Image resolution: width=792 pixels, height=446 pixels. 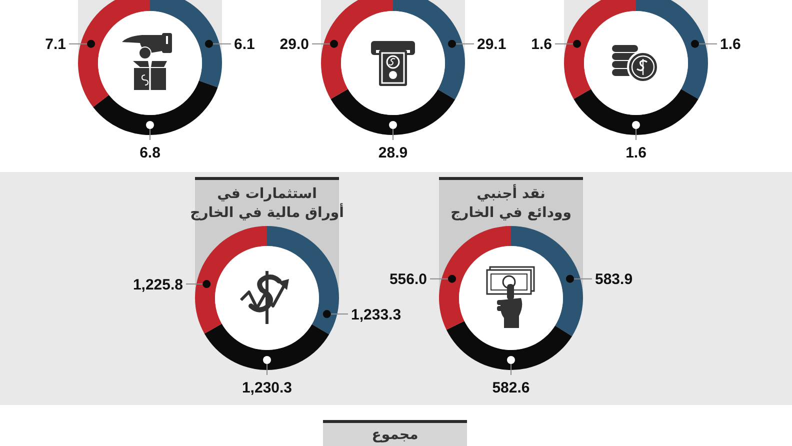 What do you see at coordinates (408, 279) in the screenshot?
I see `data-label: 556.0` at bounding box center [408, 279].